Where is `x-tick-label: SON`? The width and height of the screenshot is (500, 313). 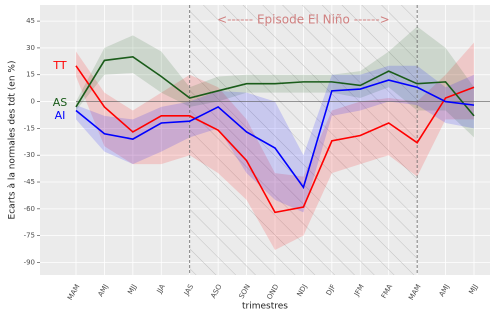 x-tick-label: SON is located at coordinates (245, 291).